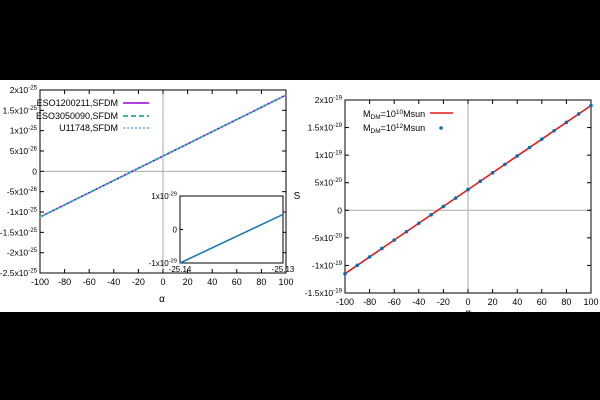 Image resolution: width=600 pixels, height=400 pixels. I want to click on right-x-tick-label: 60, so click(542, 302).